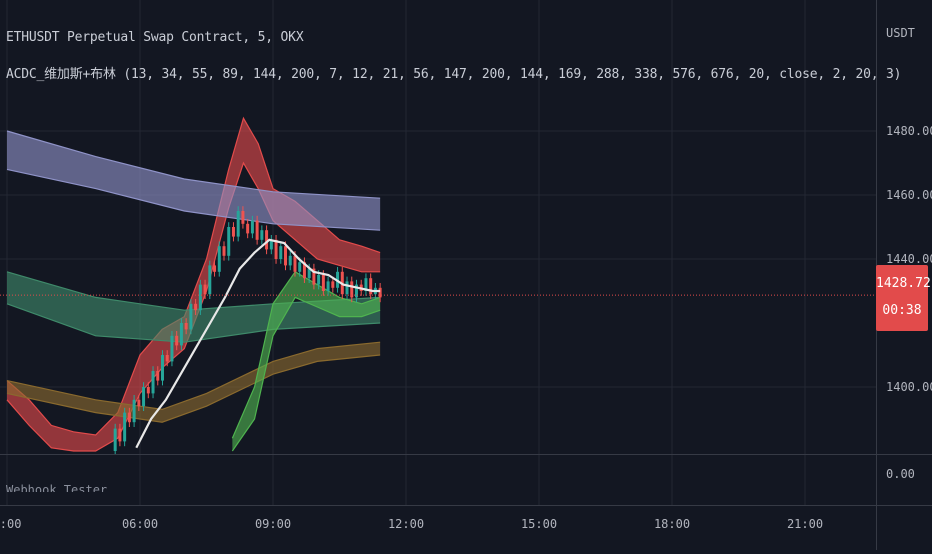 This screenshot has height=554, width=932. What do you see at coordinates (140, 524) in the screenshot?
I see `time-tick-label: 06:00` at bounding box center [140, 524].